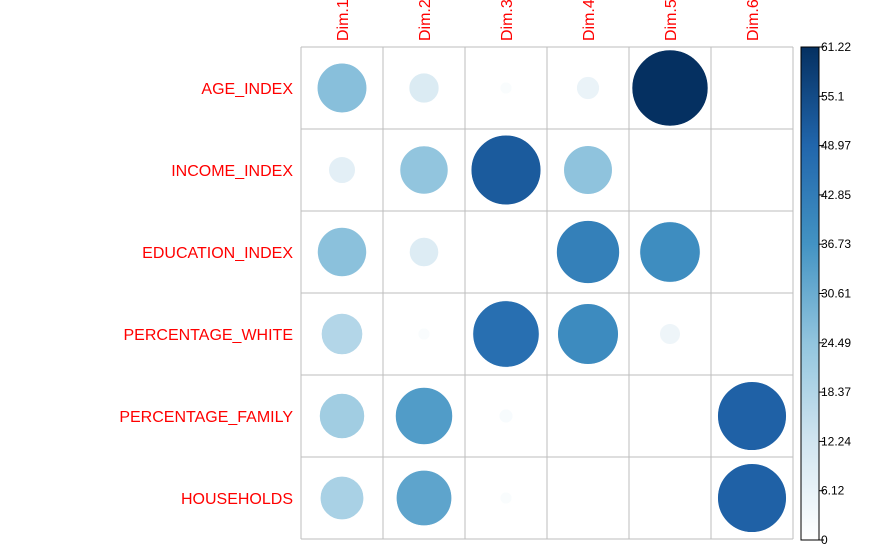 The image size is (877, 558). Describe the element at coordinates (589, 20) in the screenshot. I see `column-label: Dim.4` at that location.